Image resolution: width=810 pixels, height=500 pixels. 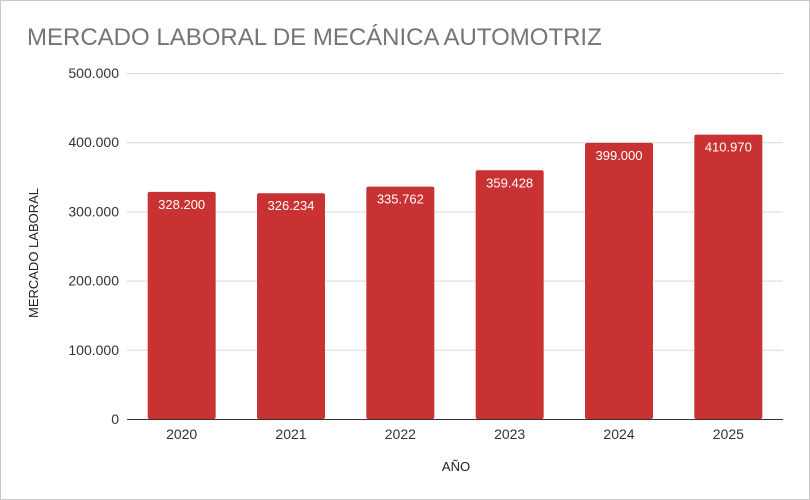 What do you see at coordinates (93, 211) in the screenshot?
I see `y-tick-label: 300.000` at bounding box center [93, 211].